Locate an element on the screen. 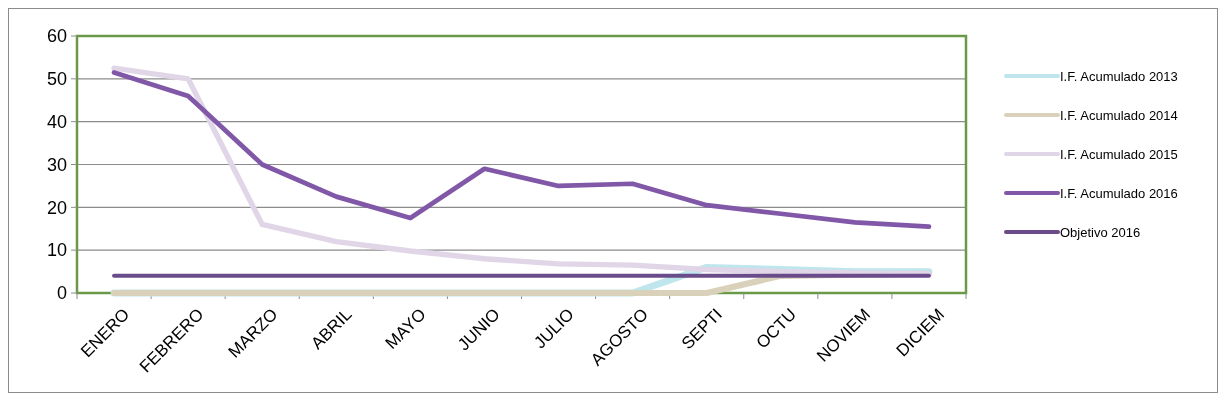 The height and width of the screenshot is (401, 1227). y-tick-label: 50 is located at coordinates (56, 79).